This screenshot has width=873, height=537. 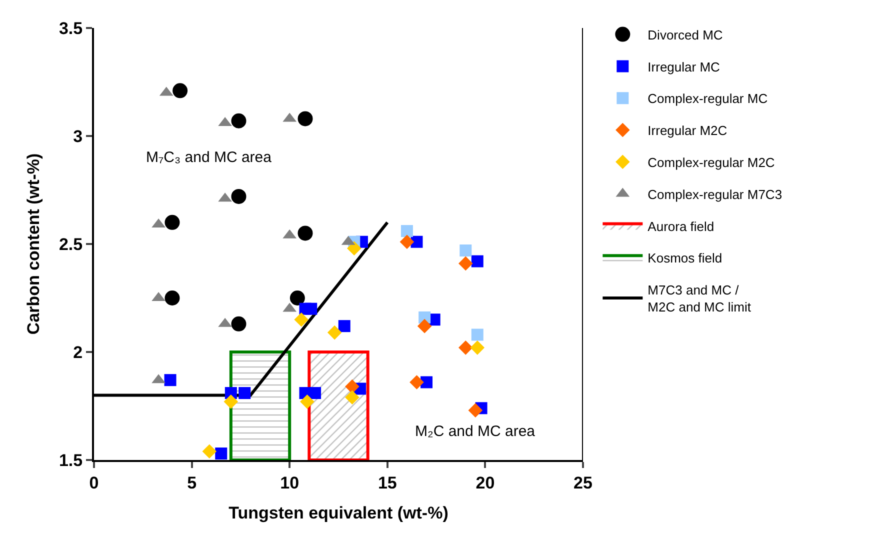 I want to click on y-tick-label: 3, so click(x=78, y=136).